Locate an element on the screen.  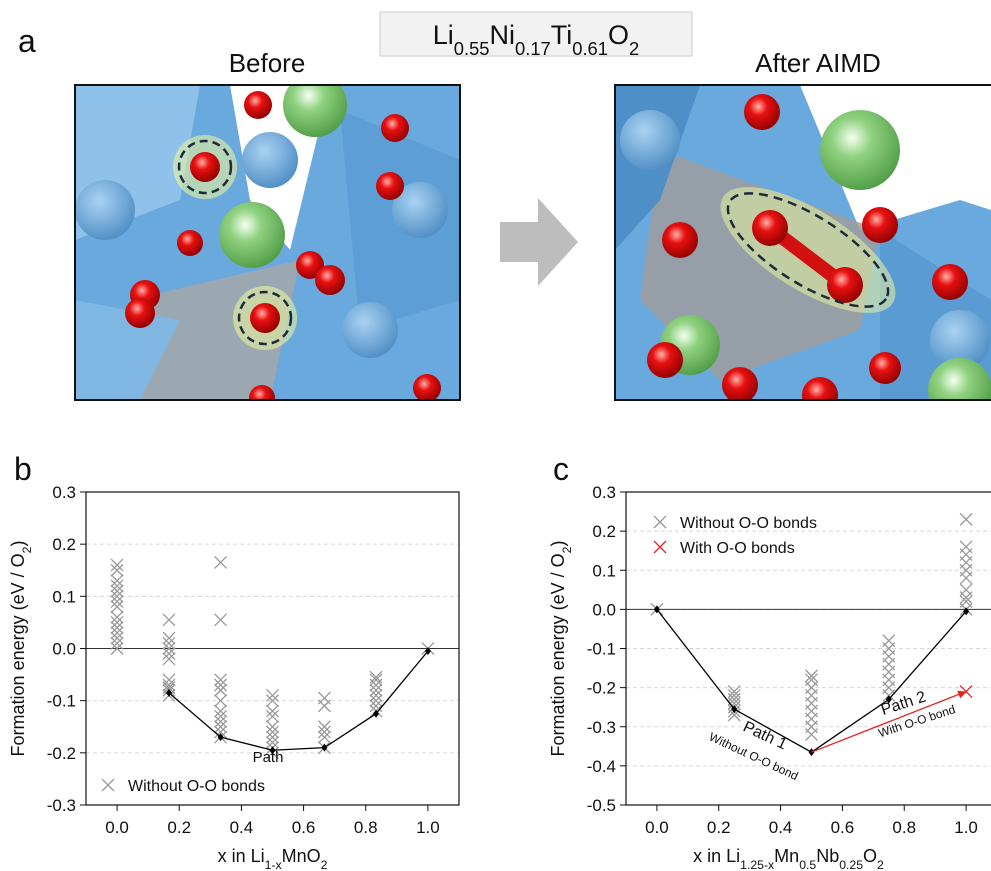
x-axis-label: x in Li1-xMnO2 is located at coordinates (273, 858).